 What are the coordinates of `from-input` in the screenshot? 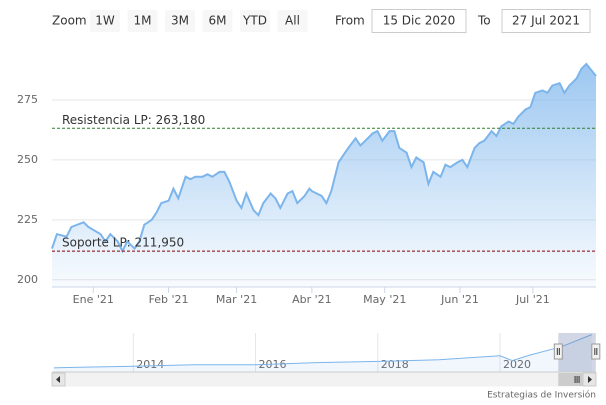 It's located at (419, 21).